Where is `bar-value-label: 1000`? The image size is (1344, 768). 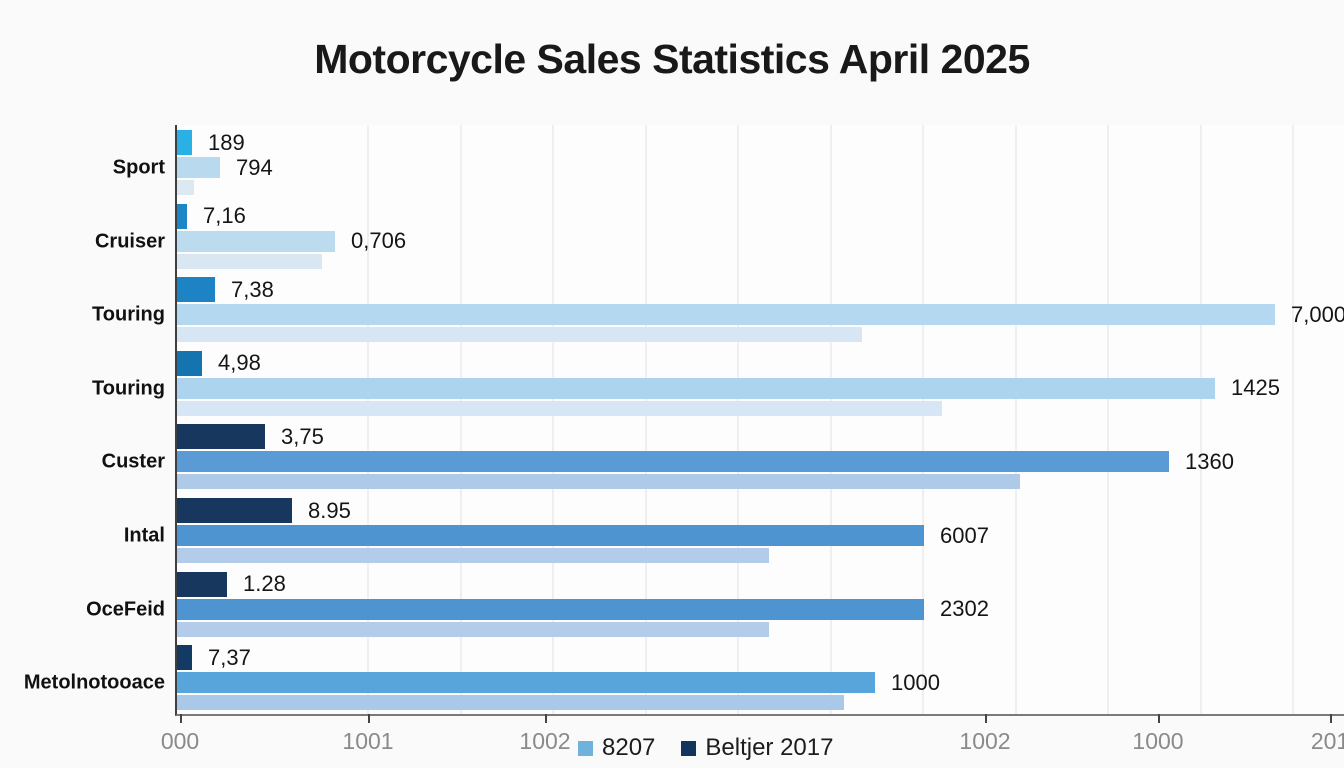 bar-value-label: 1000 is located at coordinates (915, 682).